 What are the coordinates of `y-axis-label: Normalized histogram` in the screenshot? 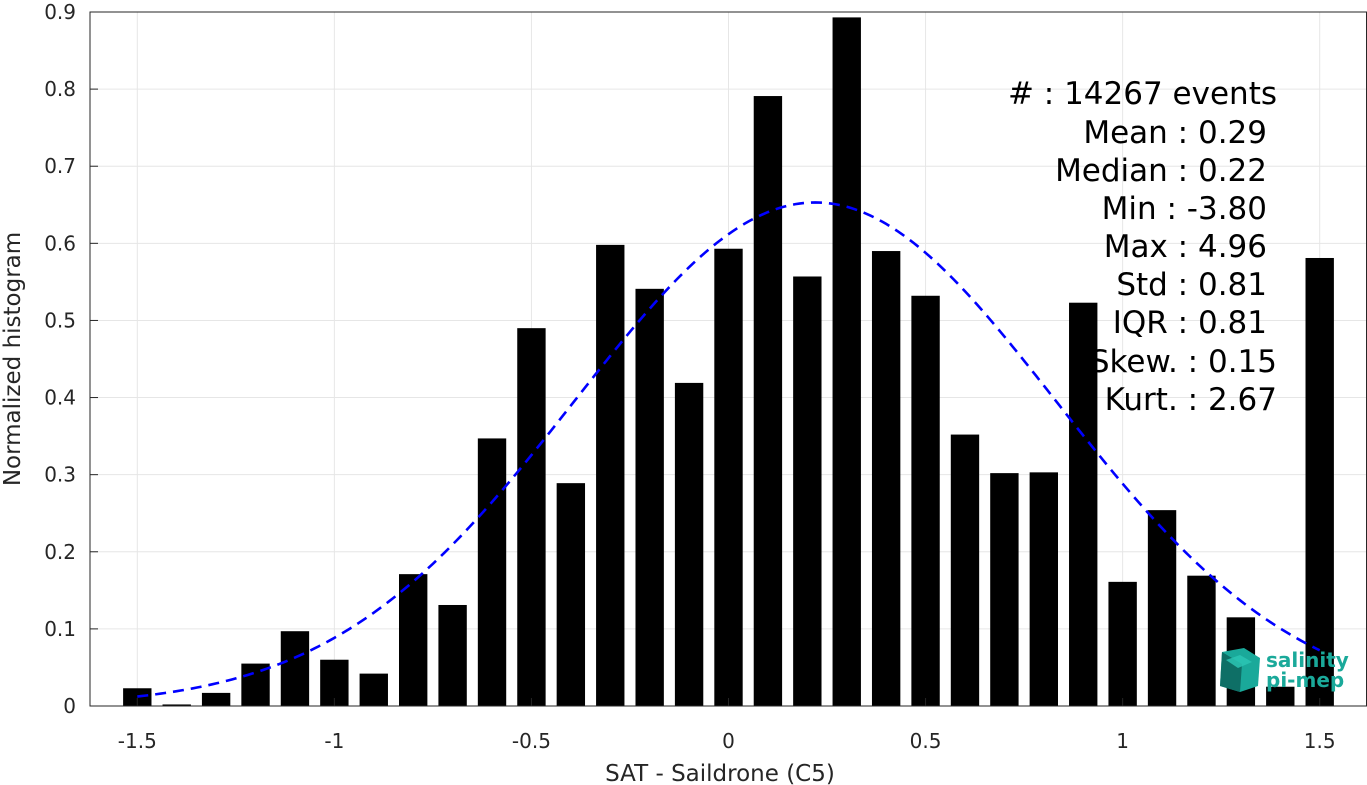 It's located at (13, 359).